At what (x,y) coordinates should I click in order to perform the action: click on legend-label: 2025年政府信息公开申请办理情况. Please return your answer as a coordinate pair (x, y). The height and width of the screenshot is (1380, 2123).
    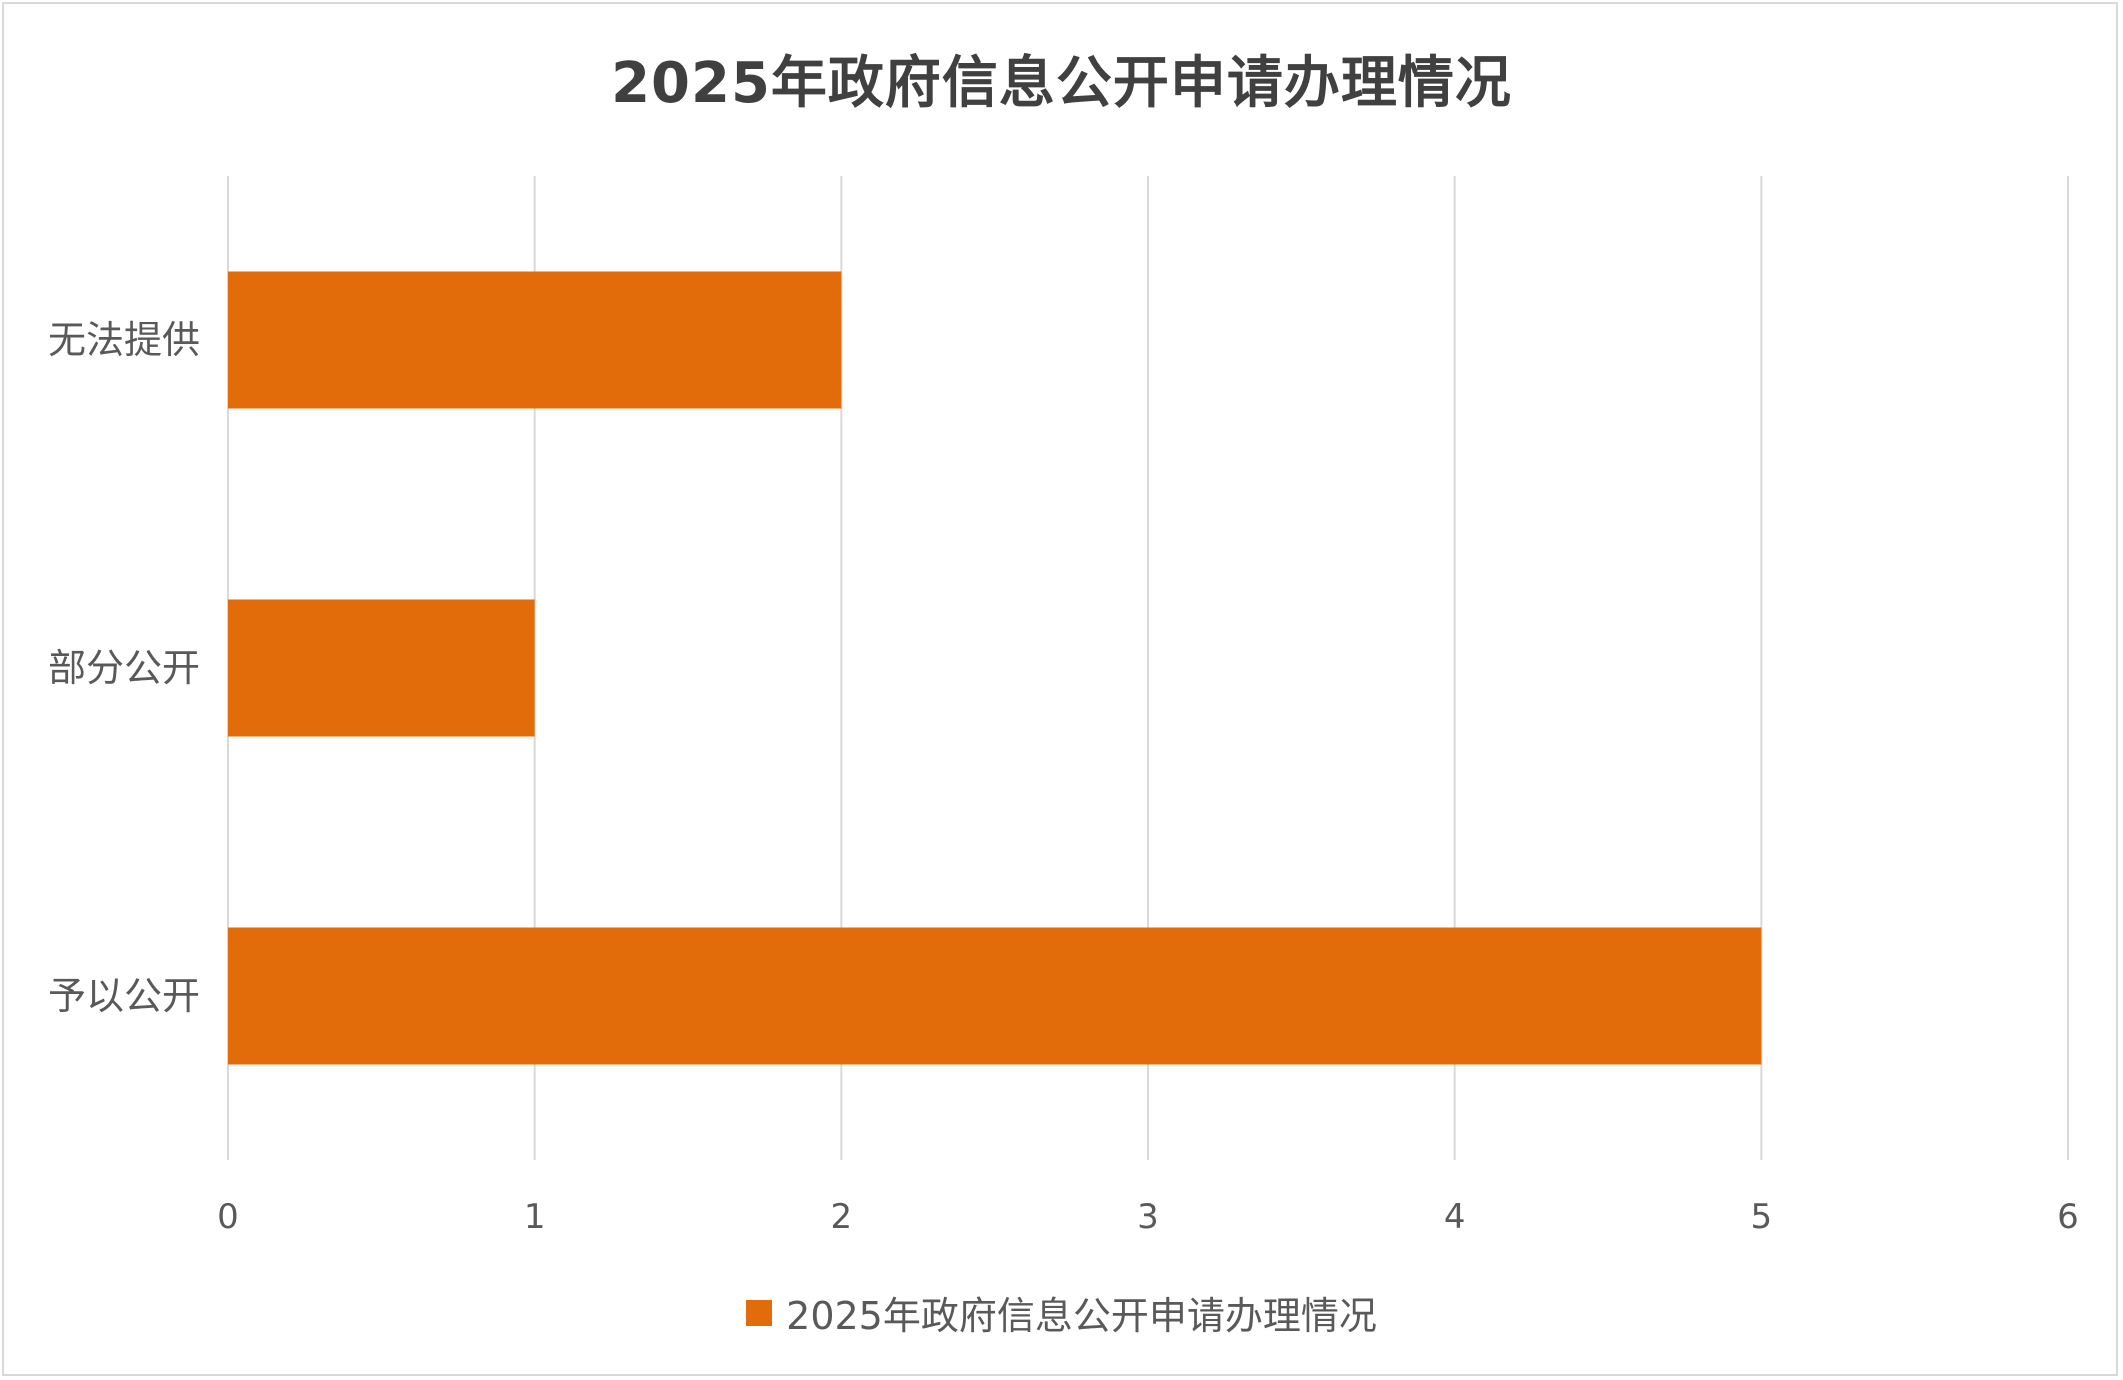
    Looking at the image, I should click on (1081, 1316).